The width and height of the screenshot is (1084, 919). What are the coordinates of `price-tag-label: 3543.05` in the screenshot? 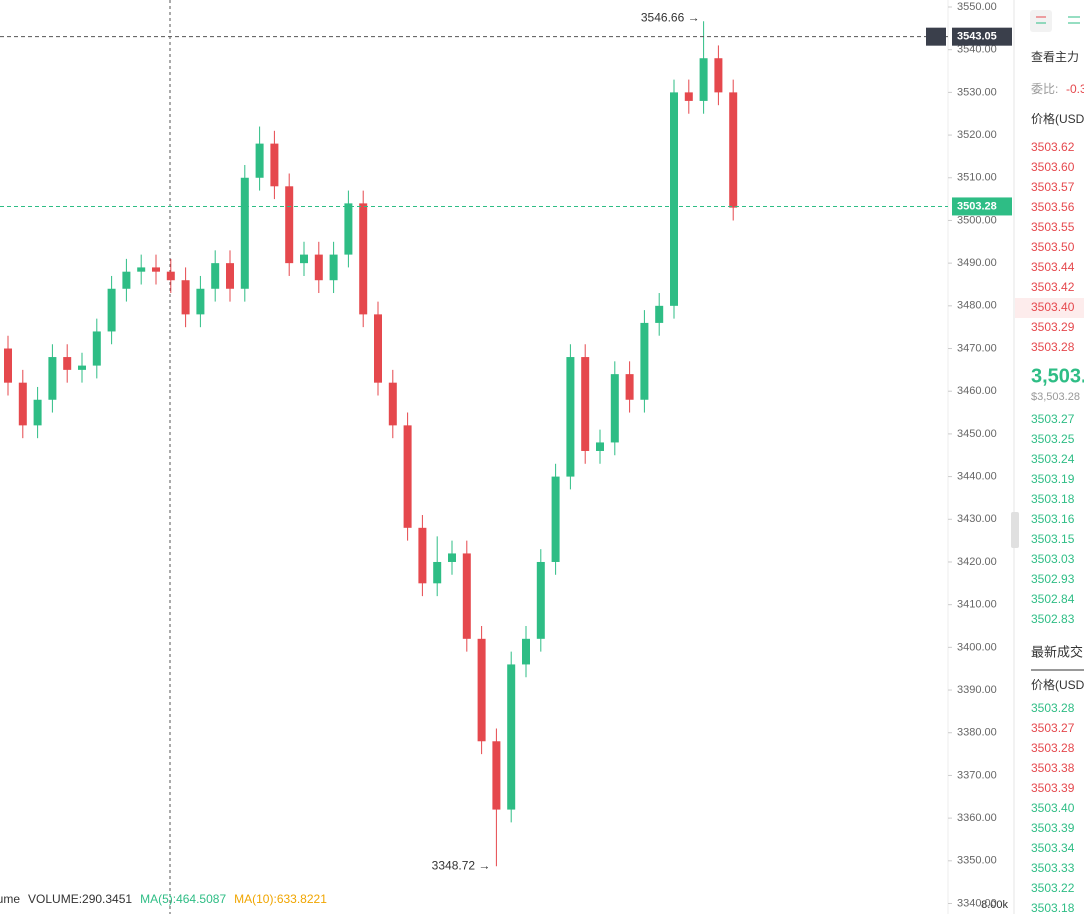 It's located at (977, 37).